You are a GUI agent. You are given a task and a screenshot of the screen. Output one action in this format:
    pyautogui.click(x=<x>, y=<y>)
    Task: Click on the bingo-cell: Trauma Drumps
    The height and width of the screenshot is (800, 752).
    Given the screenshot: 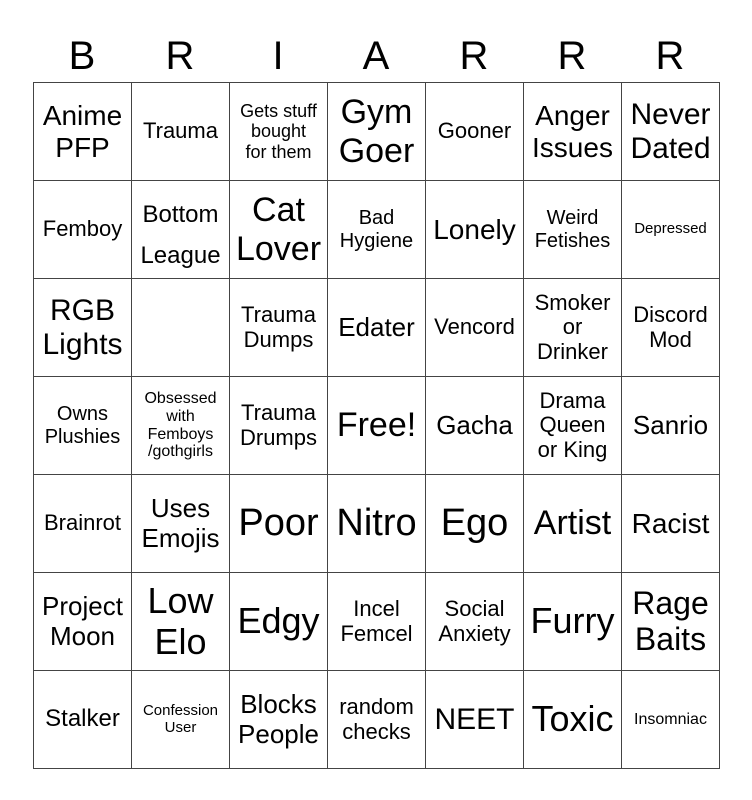 What is the action you would take?
    pyautogui.click(x=279, y=426)
    